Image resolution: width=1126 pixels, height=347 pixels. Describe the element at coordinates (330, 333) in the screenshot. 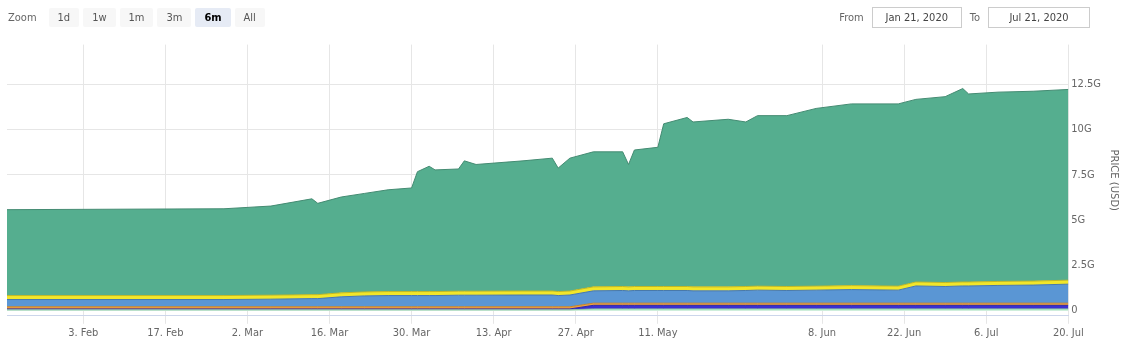

I see `x-tick-label: 16. Mar` at that location.